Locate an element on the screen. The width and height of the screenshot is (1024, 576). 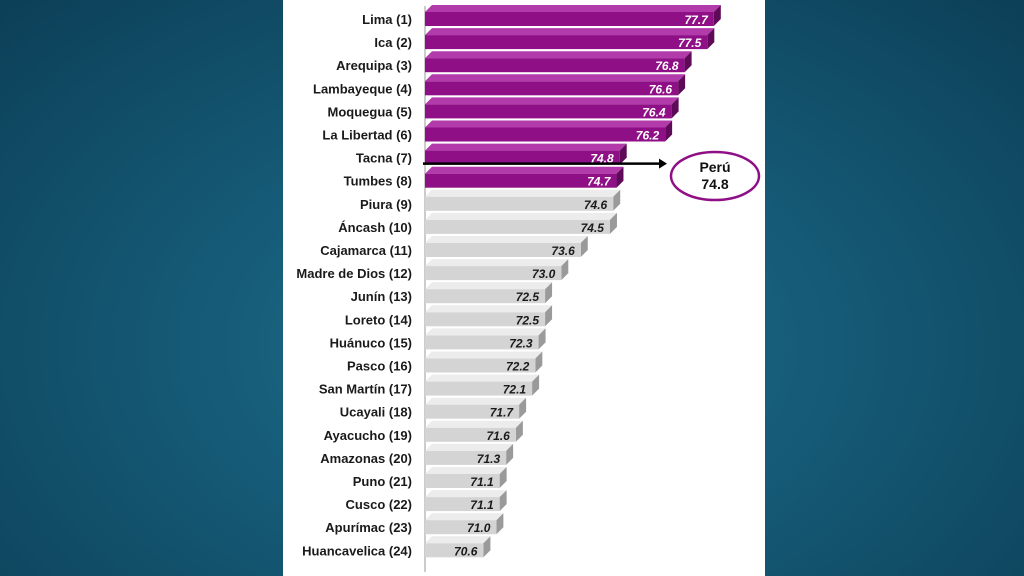
value-label: 77.5 is located at coordinates (690, 43).